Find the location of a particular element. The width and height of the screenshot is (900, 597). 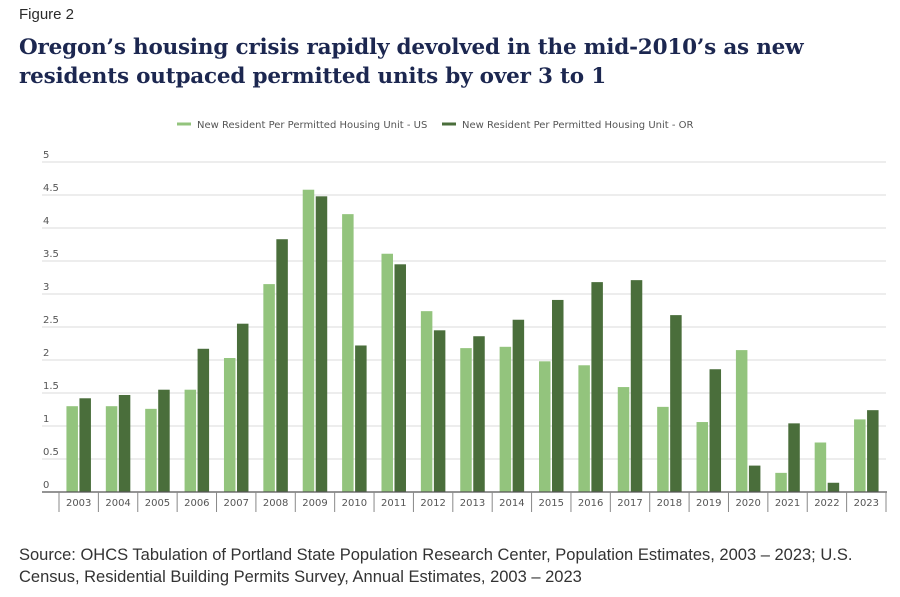

x-tick-label: 2011 is located at coordinates (393, 503).